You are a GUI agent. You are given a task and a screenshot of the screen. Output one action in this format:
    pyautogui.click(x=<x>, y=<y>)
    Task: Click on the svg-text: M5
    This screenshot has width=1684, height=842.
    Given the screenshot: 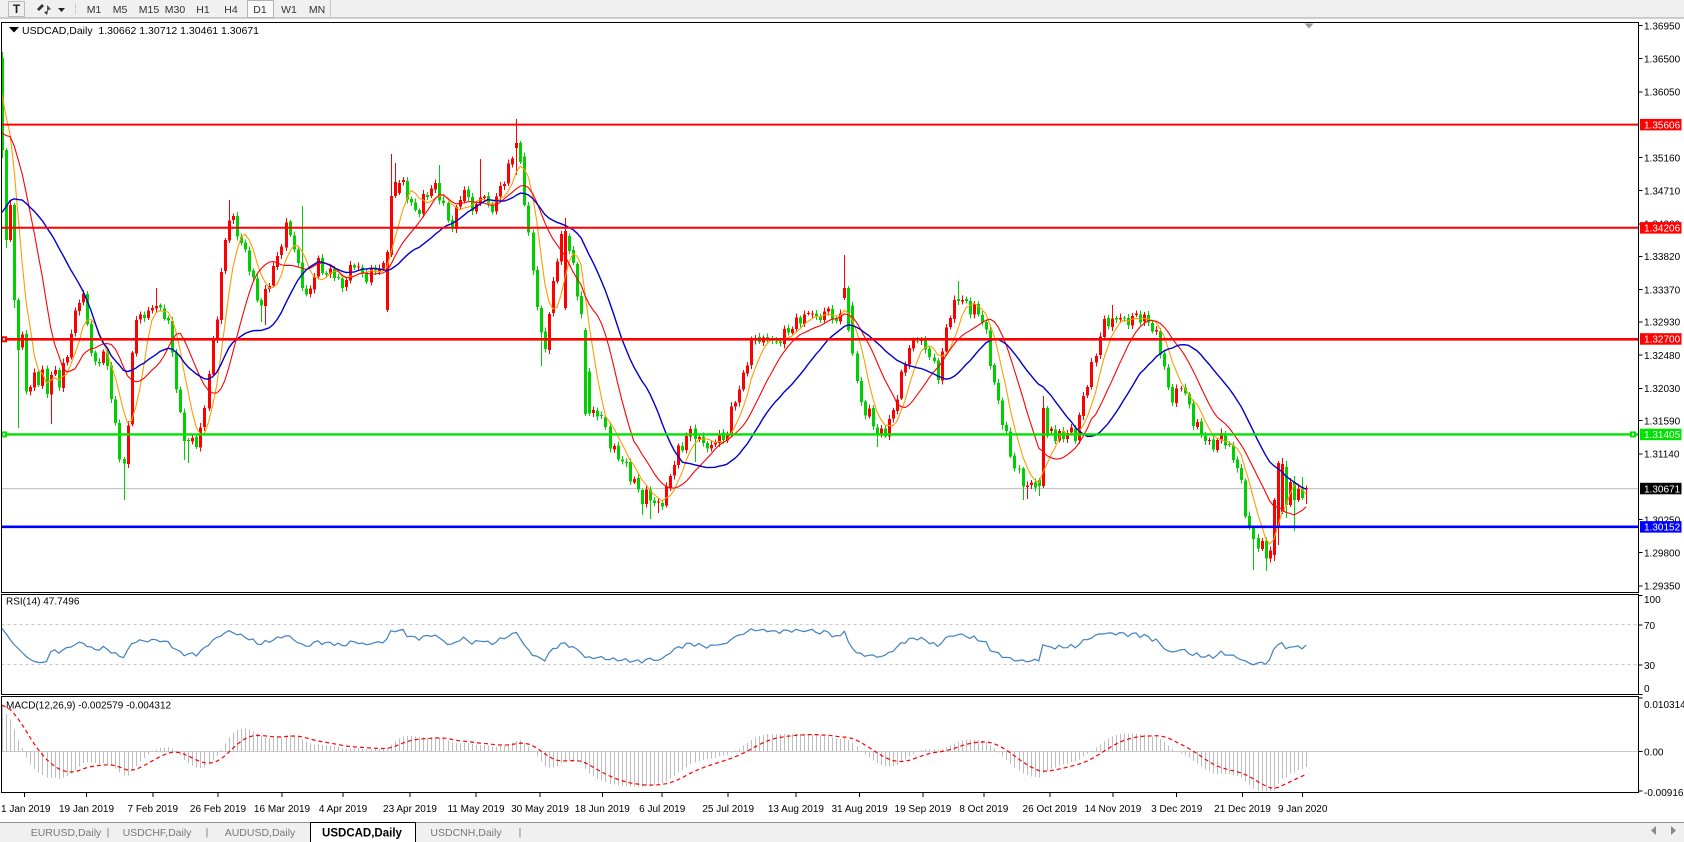 What is the action you would take?
    pyautogui.click(x=120, y=10)
    